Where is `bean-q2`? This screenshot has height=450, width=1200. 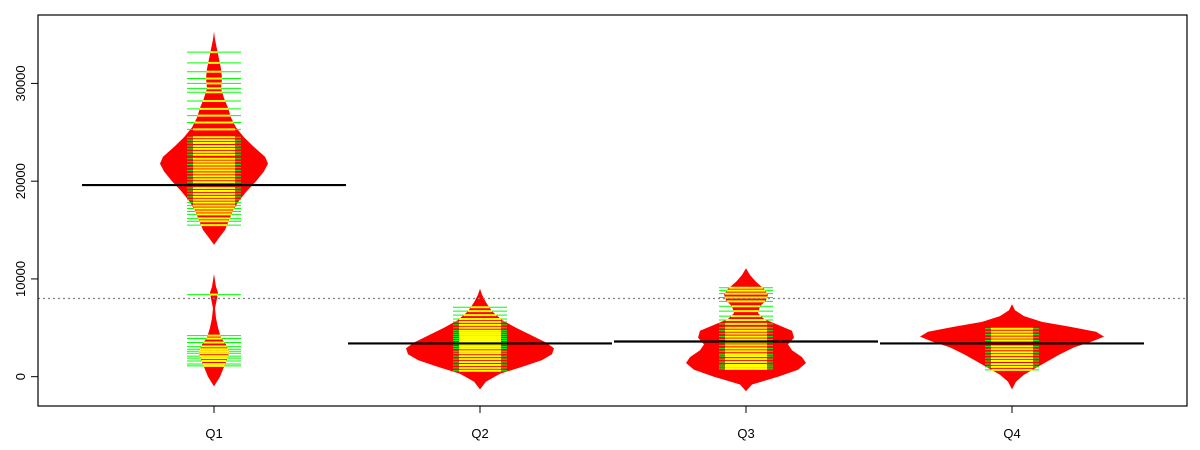
bean-q2 is located at coordinates (480, 339).